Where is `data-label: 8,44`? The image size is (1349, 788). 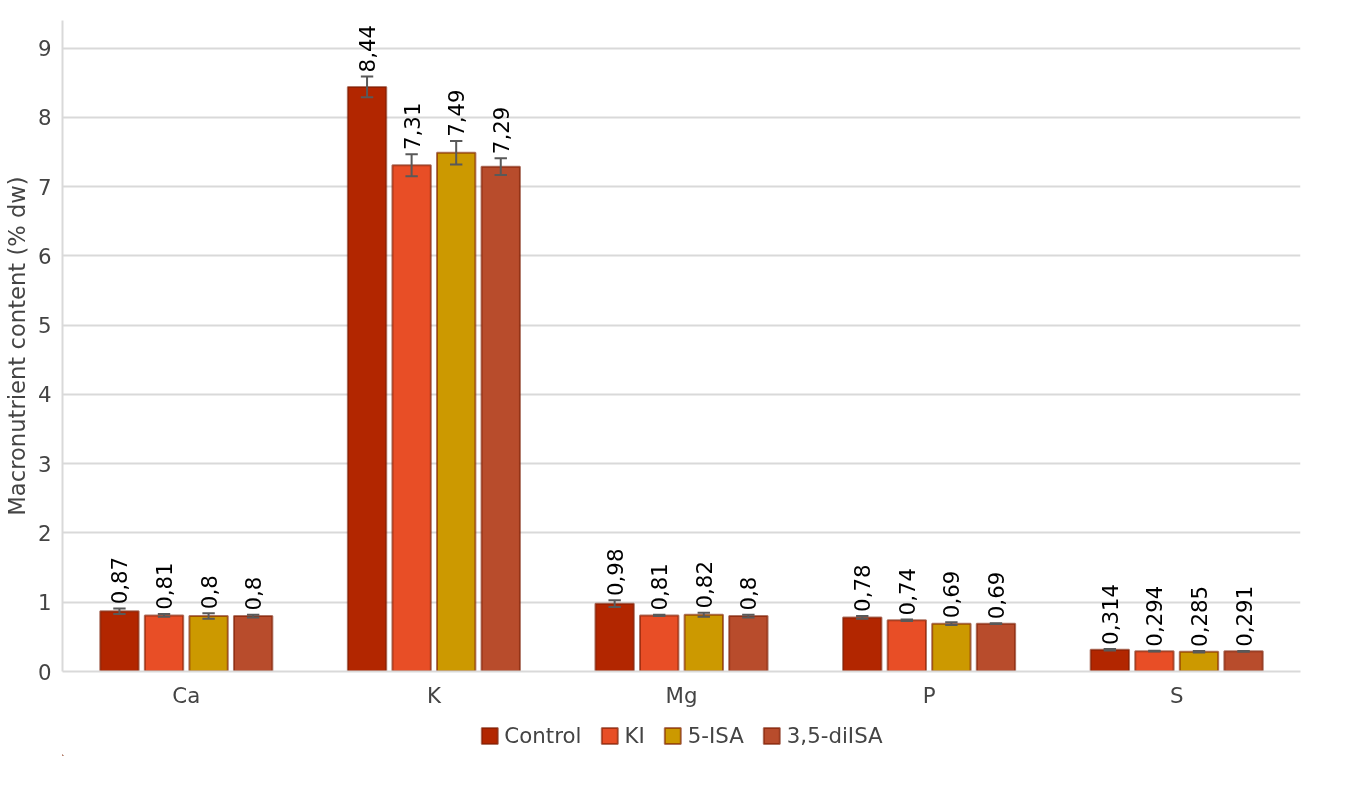
data-label: 8,44 is located at coordinates (368, 48).